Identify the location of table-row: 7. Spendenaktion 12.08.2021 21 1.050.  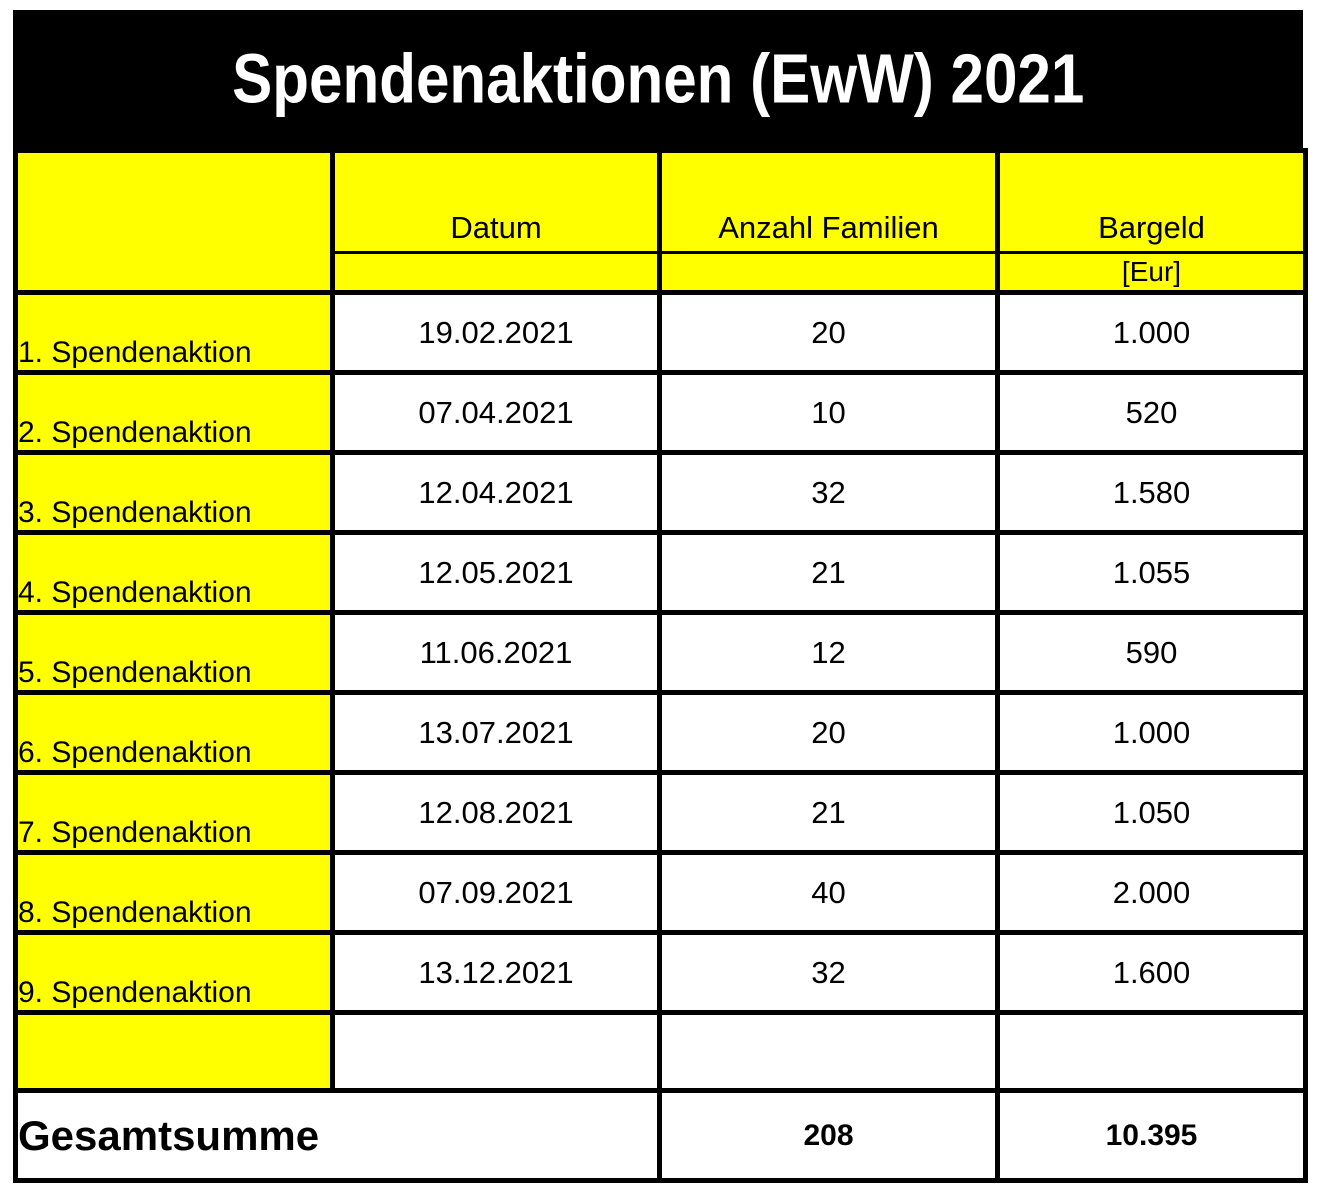
(660, 812).